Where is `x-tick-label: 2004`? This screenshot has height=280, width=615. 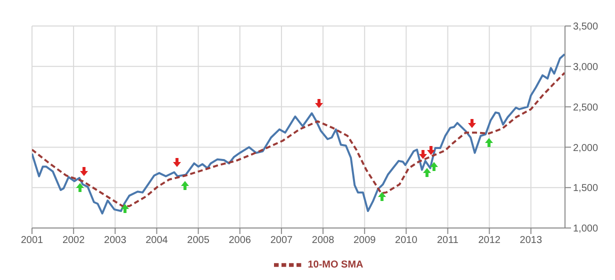 x-tick-label: 2004 is located at coordinates (157, 240).